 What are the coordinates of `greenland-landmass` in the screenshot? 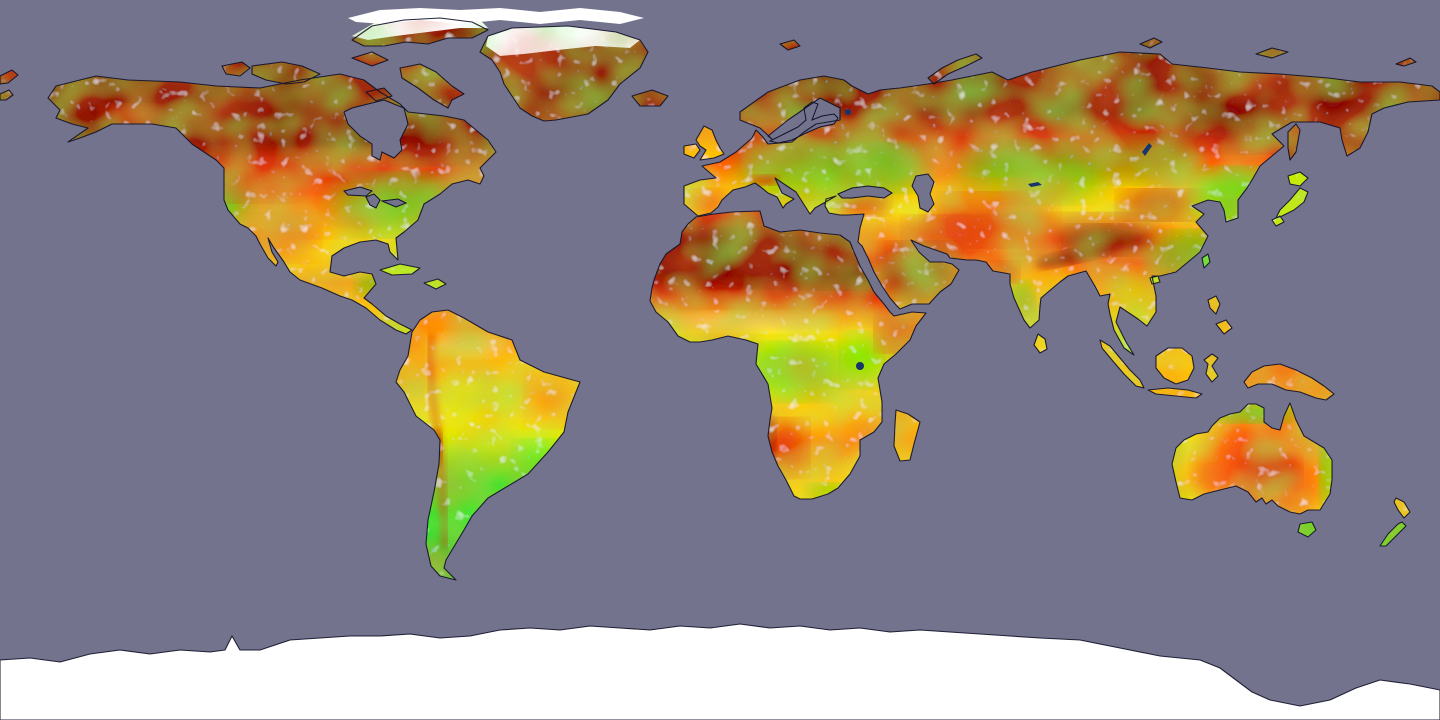 It's located at (564, 73).